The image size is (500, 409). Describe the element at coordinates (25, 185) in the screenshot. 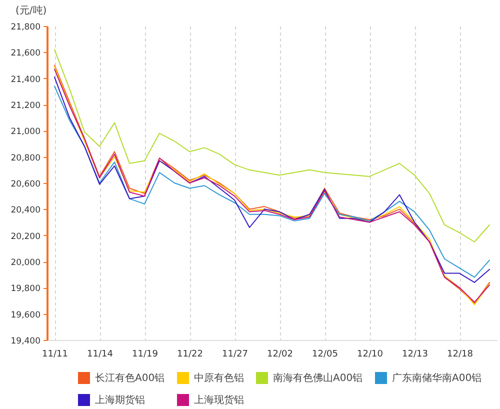

I see `y-tick-label: 20,600` at that location.